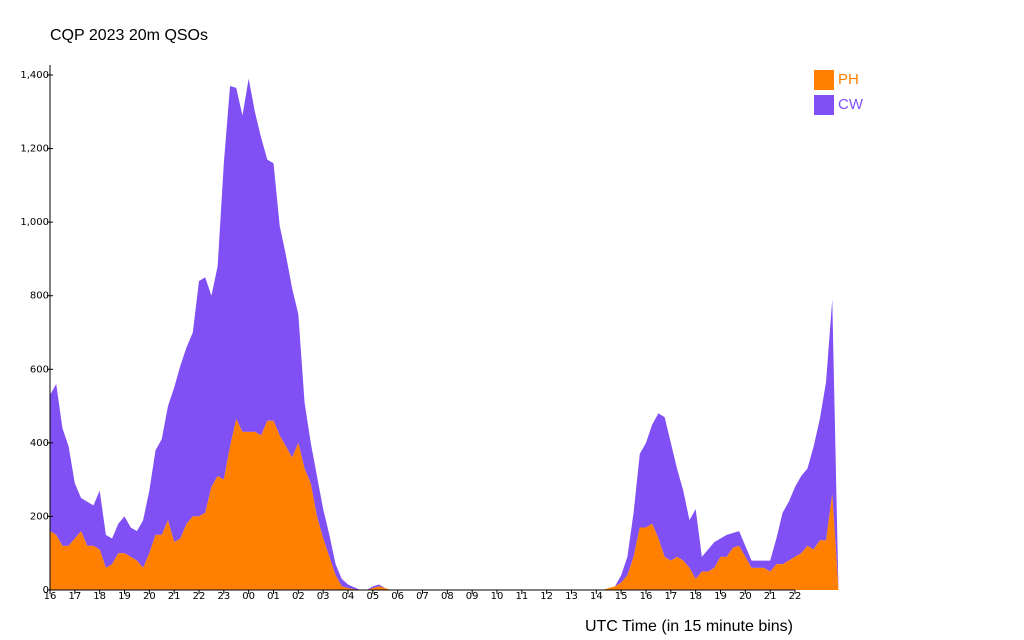 Image resolution: width=1024 pixels, height=640 pixels. I want to click on x-tick-label: 13, so click(571, 596).